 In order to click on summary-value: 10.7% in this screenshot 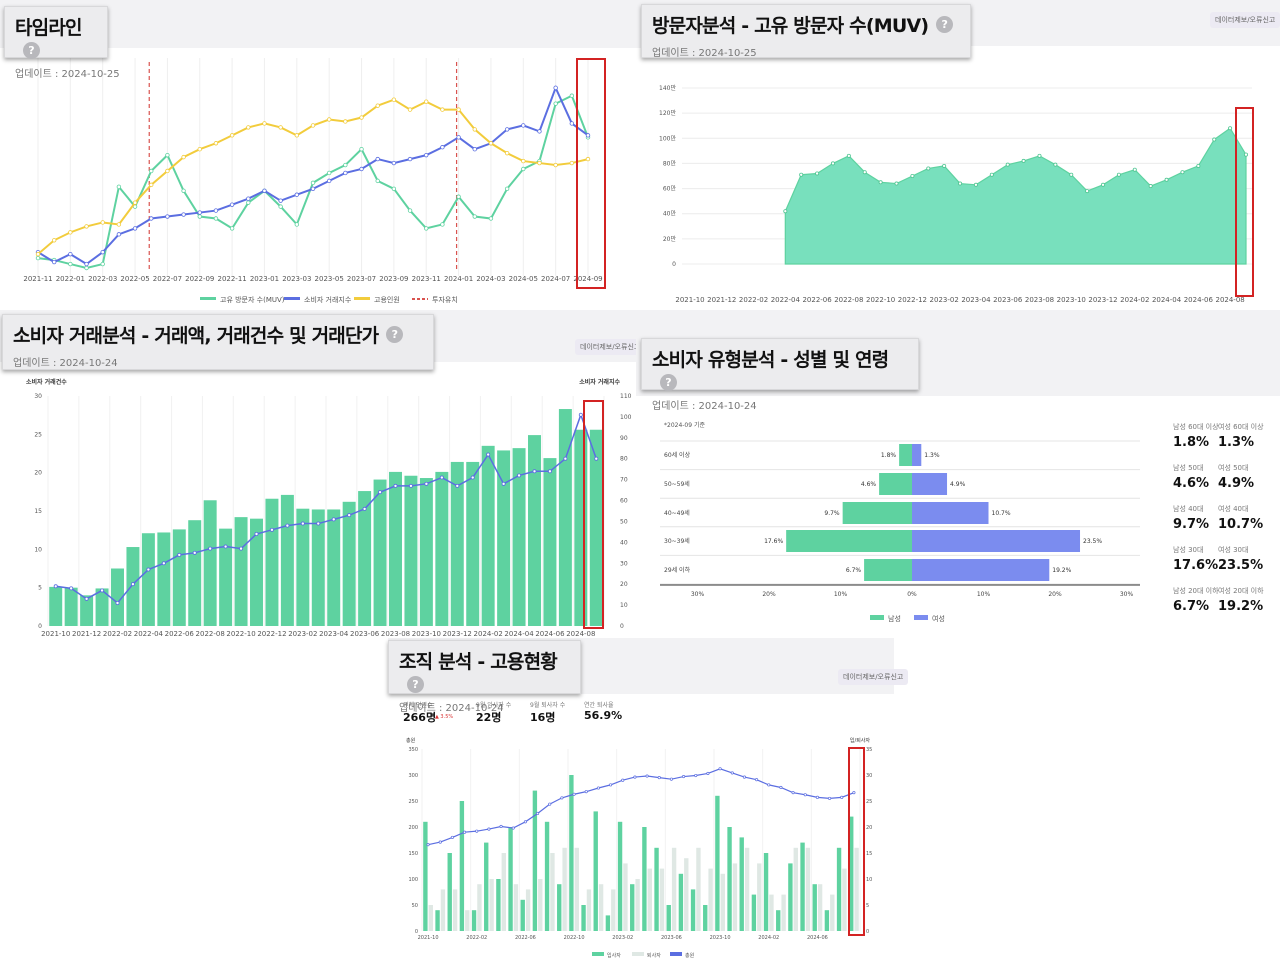, I will do `click(1241, 524)`.